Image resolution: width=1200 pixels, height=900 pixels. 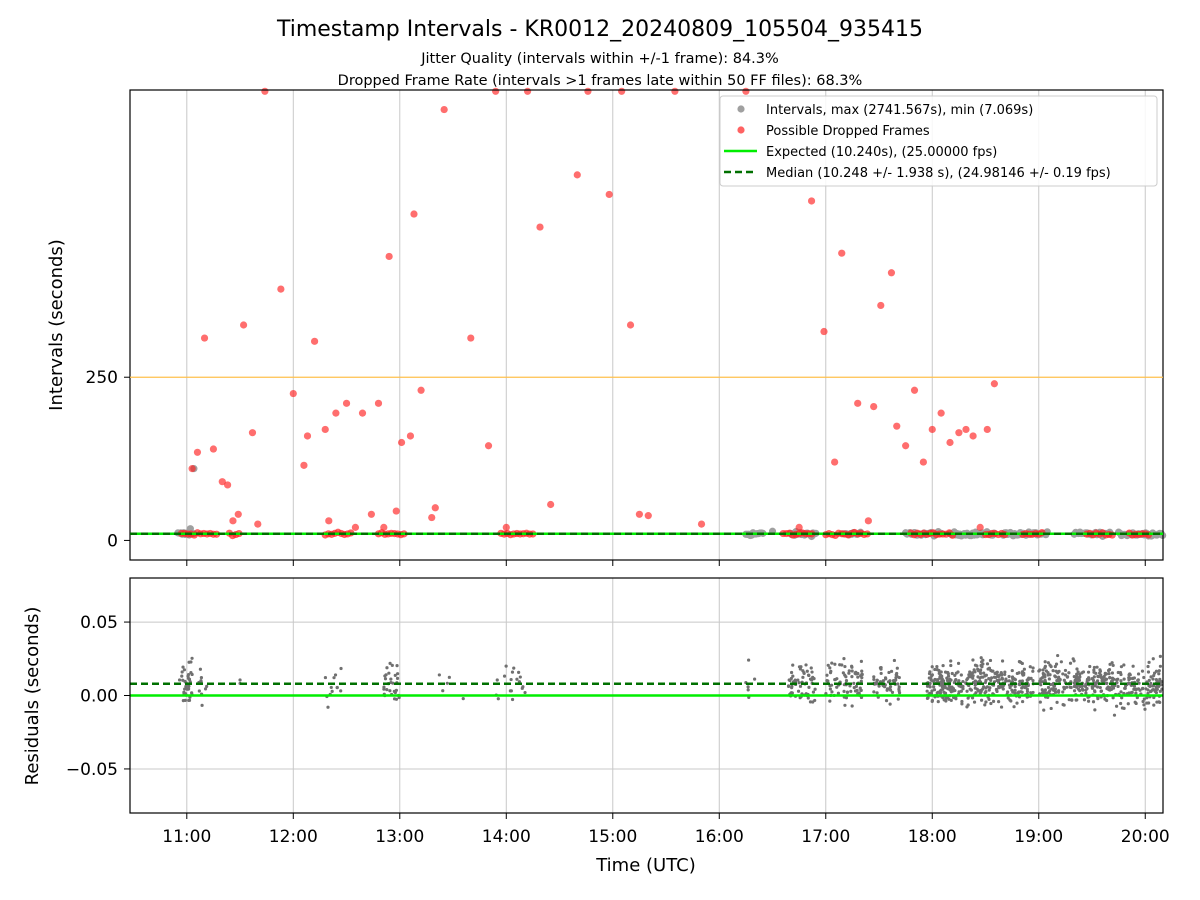 What do you see at coordinates (32, 696) in the screenshot?
I see `residuals-y-axis-label: Residuals (seconds)` at bounding box center [32, 696].